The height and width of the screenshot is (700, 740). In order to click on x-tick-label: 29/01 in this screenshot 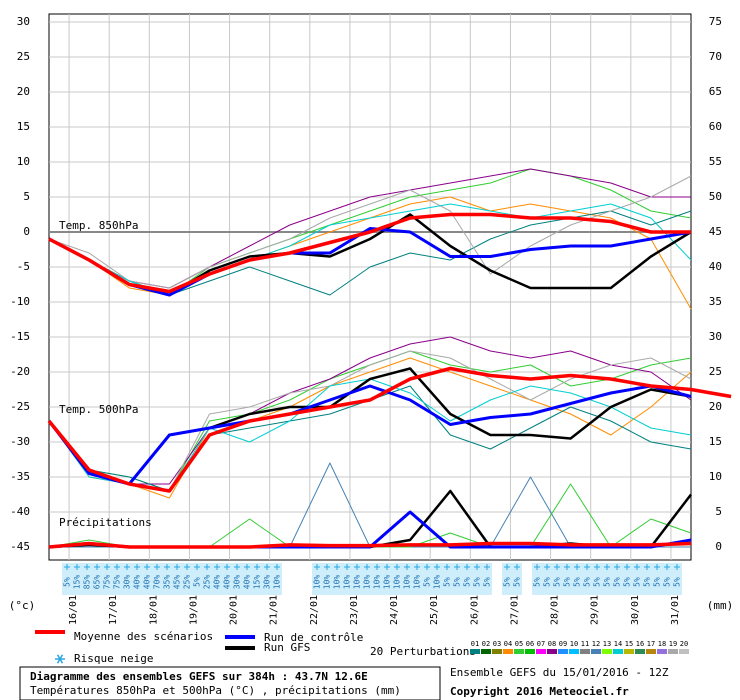, I will do `click(595, 610)`.